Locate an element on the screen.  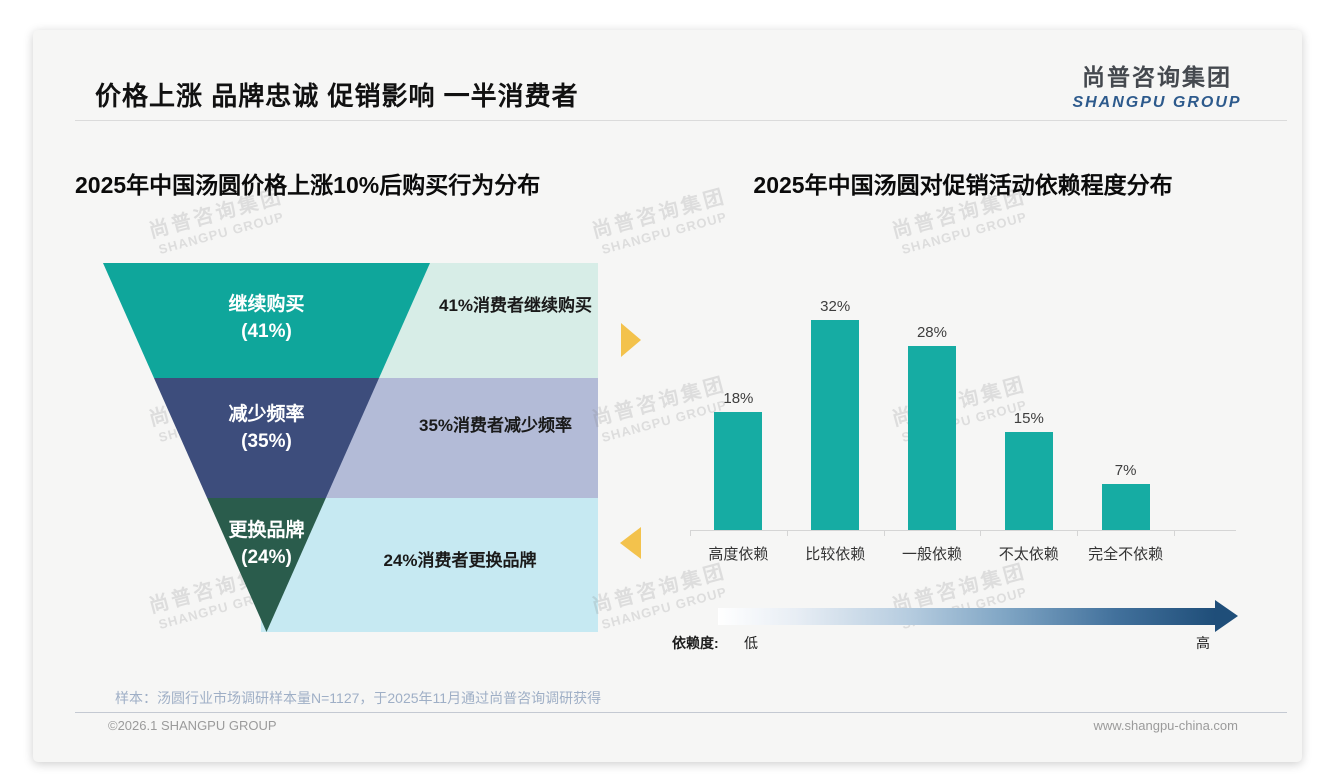
title-divider is located at coordinates (681, 120).